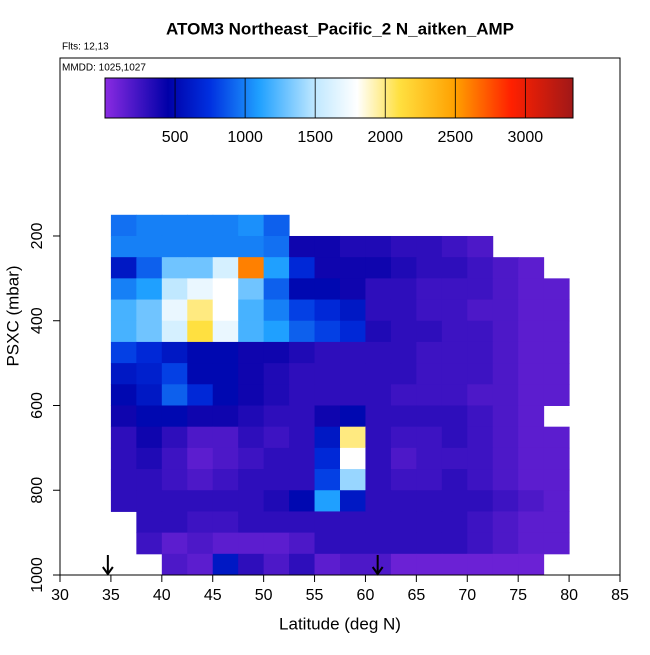  Describe the element at coordinates (162, 595) in the screenshot. I see `x-tick-label: 40` at that location.